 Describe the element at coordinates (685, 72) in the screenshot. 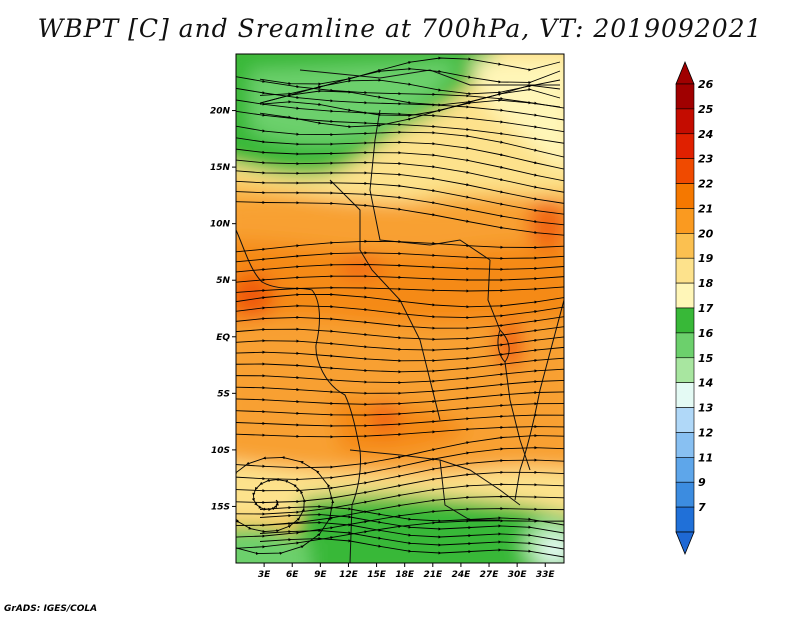

I see `colorbar-top-arrow` at that location.